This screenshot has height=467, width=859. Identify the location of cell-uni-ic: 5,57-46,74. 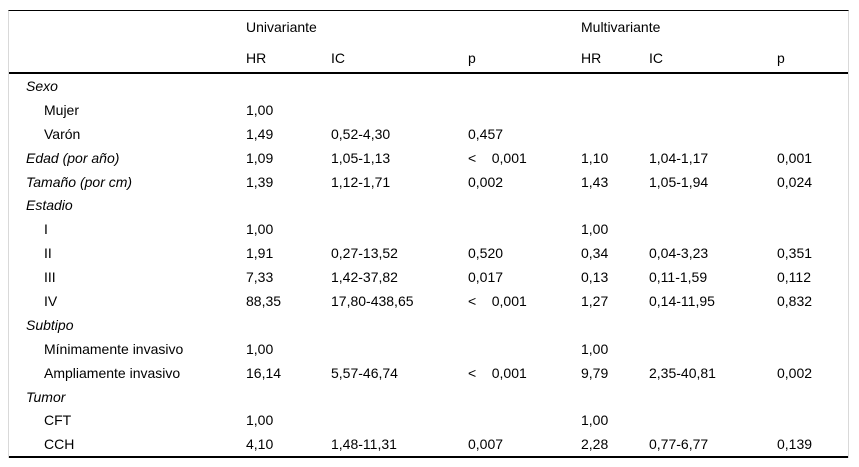
(364, 372).